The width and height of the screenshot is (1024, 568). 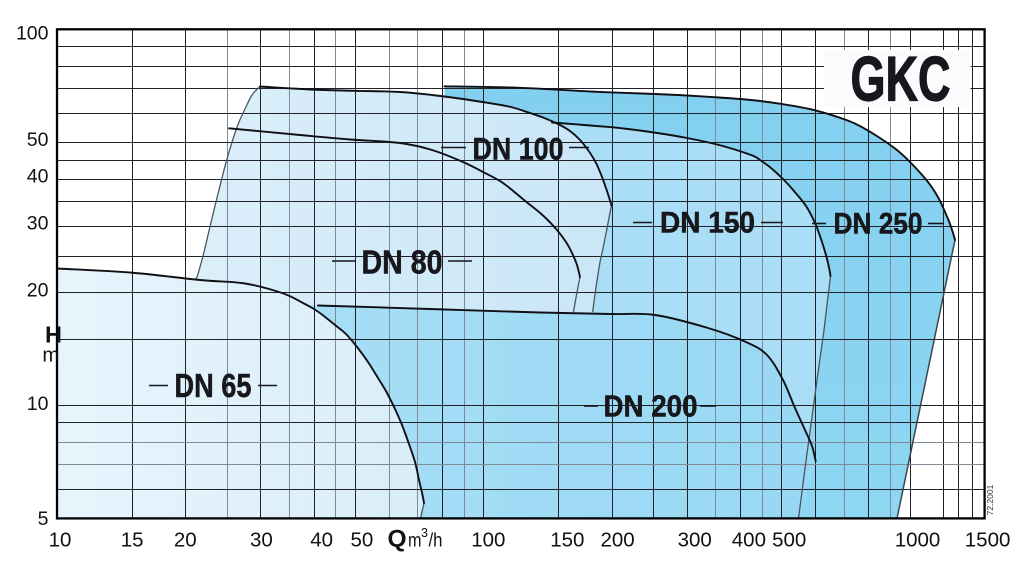 I want to click on svg-text: 3, so click(x=424, y=533).